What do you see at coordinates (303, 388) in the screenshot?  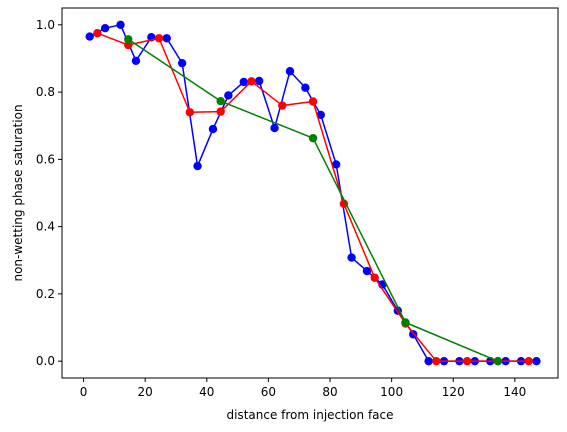 I see `x-axis-ticks: 0 20 40 60 80 100 120 140` at bounding box center [303, 388].